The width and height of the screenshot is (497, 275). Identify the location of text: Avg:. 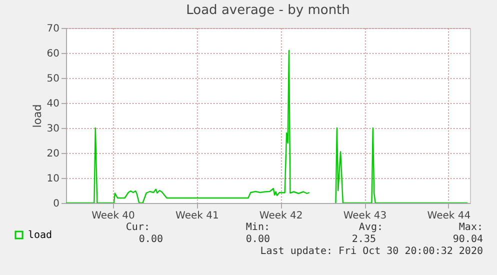
(370, 227).